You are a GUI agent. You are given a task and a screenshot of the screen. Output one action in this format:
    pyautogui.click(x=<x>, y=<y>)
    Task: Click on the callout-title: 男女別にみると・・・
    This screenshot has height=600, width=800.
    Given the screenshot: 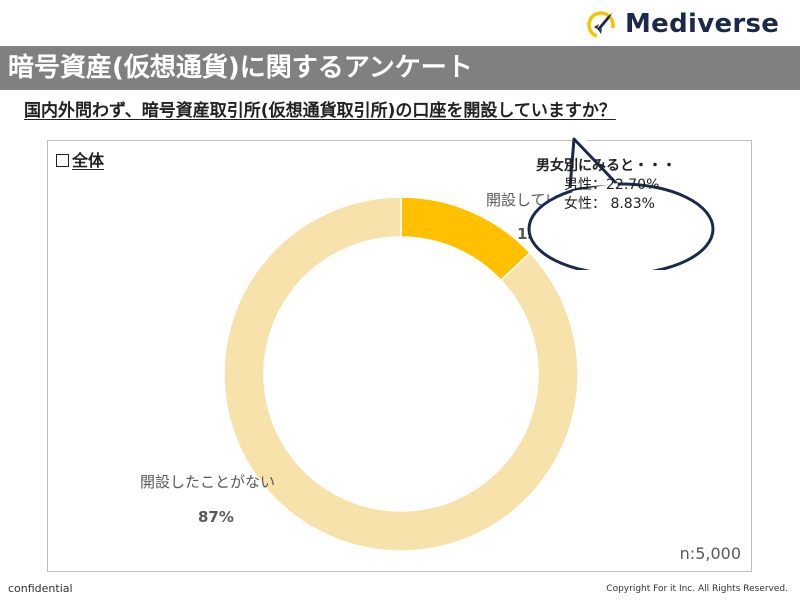 What is the action you would take?
    pyautogui.click(x=606, y=166)
    